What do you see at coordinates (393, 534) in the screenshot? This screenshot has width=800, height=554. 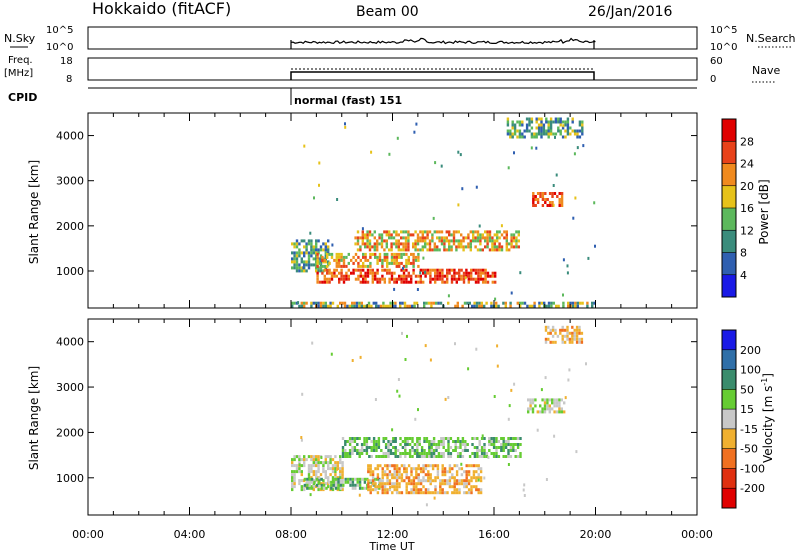 I see `x-tick-label-3: 12:00` at bounding box center [393, 534].